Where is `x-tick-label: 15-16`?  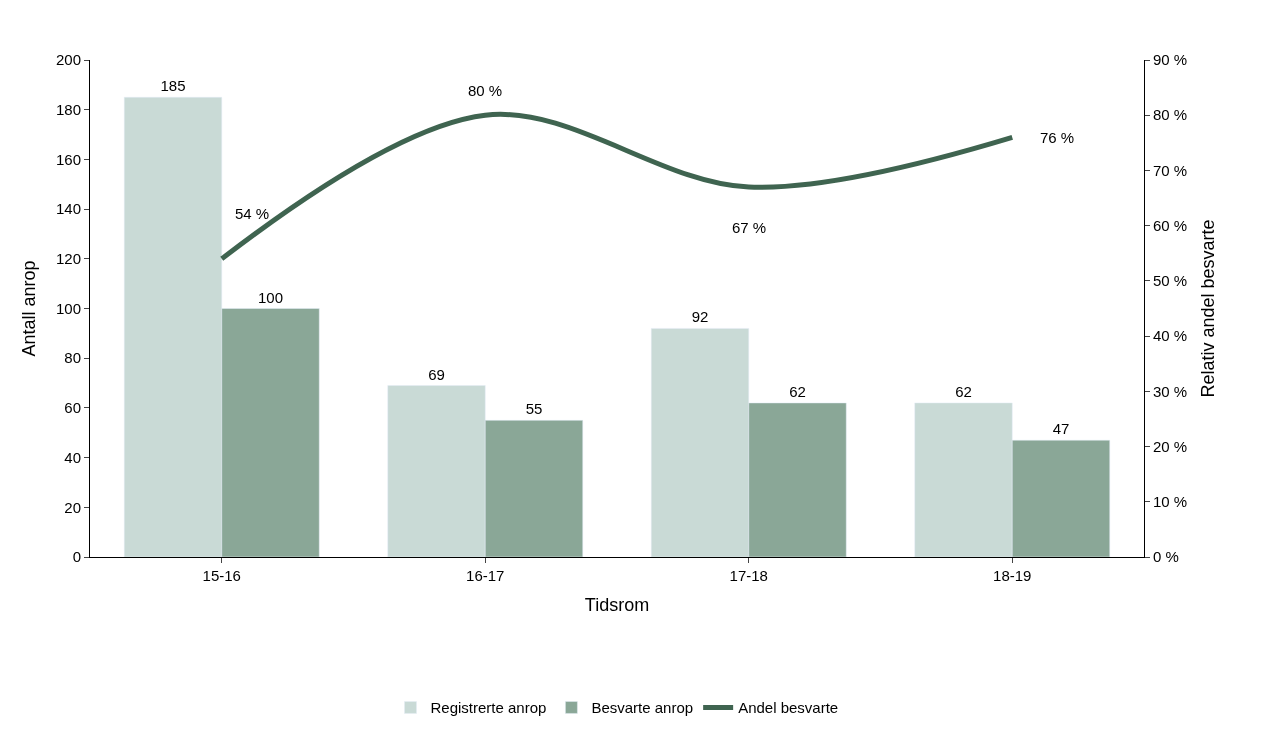
x-tick-label: 15-16 is located at coordinates (221, 575).